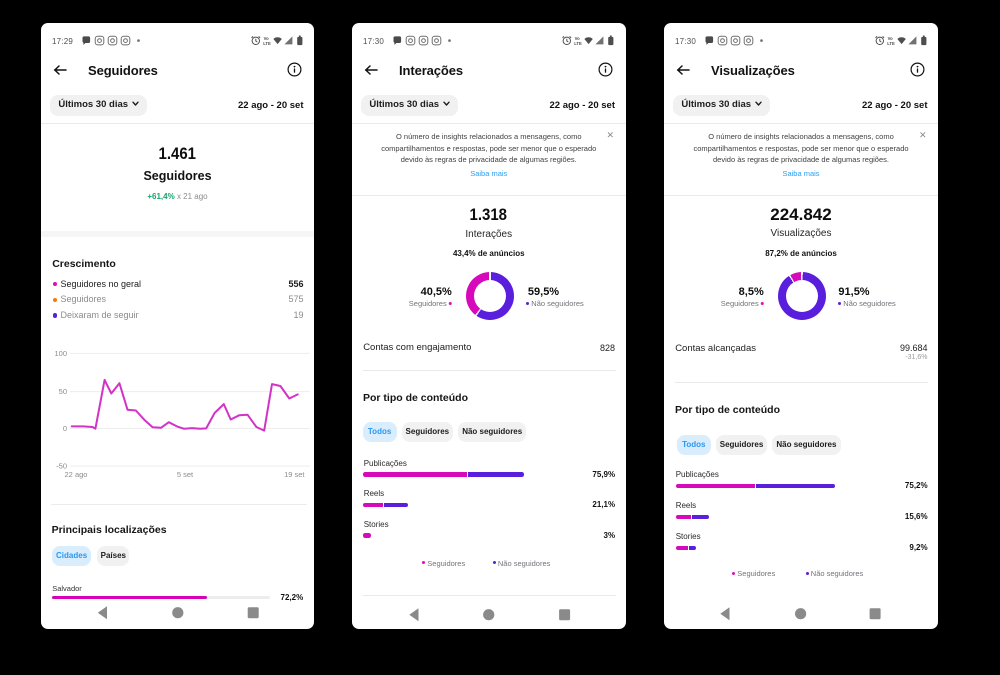 The image size is (1000, 675). Describe the element at coordinates (63, 391) in the screenshot. I see `svg-text: 50` at that location.